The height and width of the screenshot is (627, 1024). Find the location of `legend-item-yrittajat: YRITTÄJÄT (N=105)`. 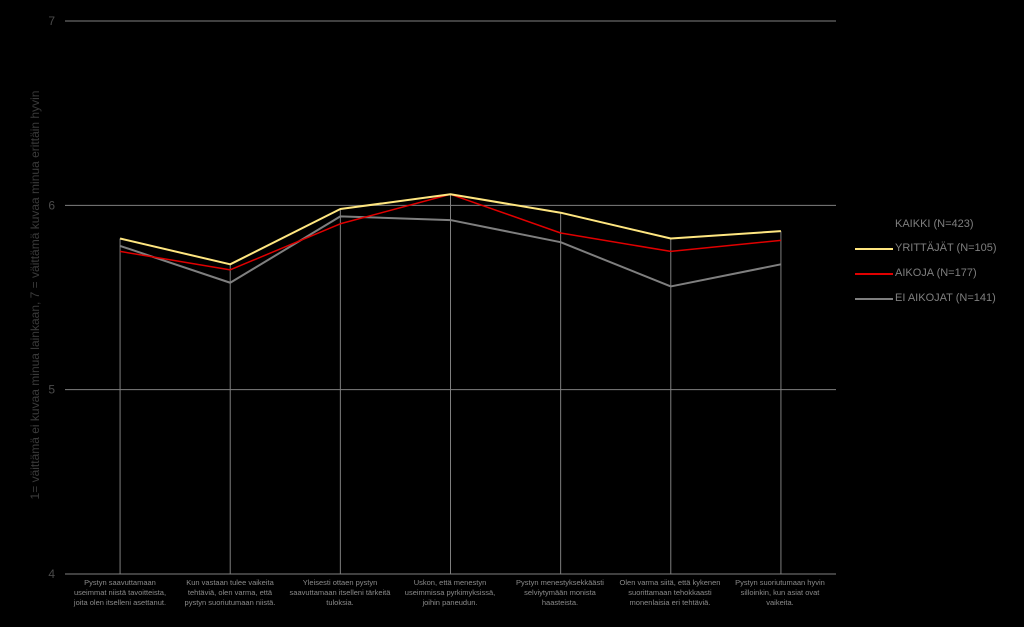

legend-item-yrittajat: YRITTÄJÄT (N=105) is located at coordinates (935, 248).